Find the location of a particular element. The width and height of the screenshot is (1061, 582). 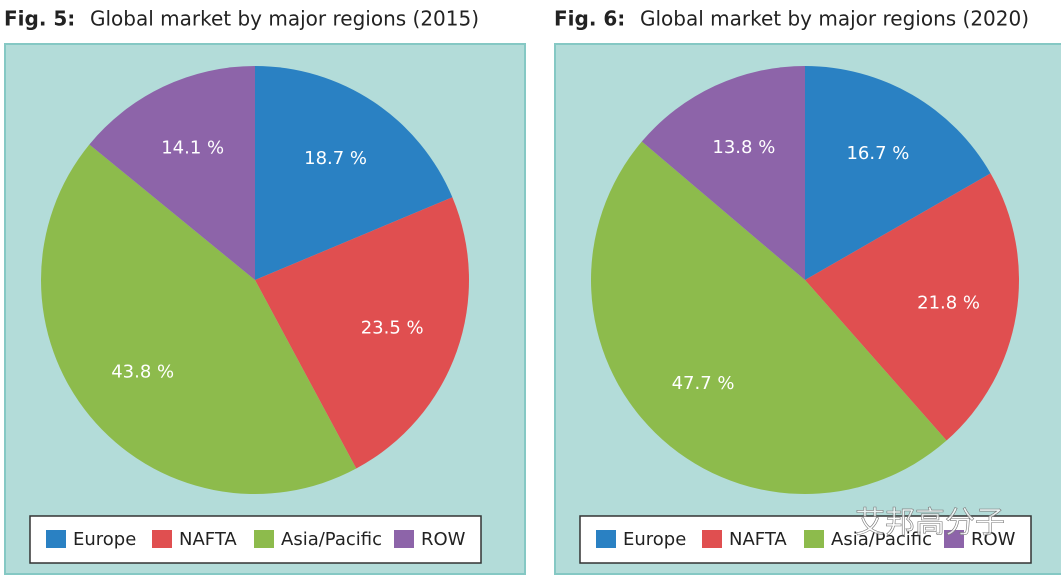

value-label: 16.7 % is located at coordinates (877, 153).